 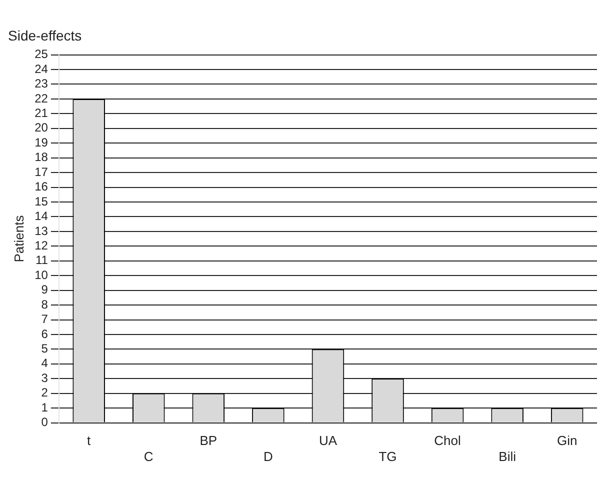 What do you see at coordinates (41, 260) in the screenshot?
I see `y-tick-label: 11` at bounding box center [41, 260].